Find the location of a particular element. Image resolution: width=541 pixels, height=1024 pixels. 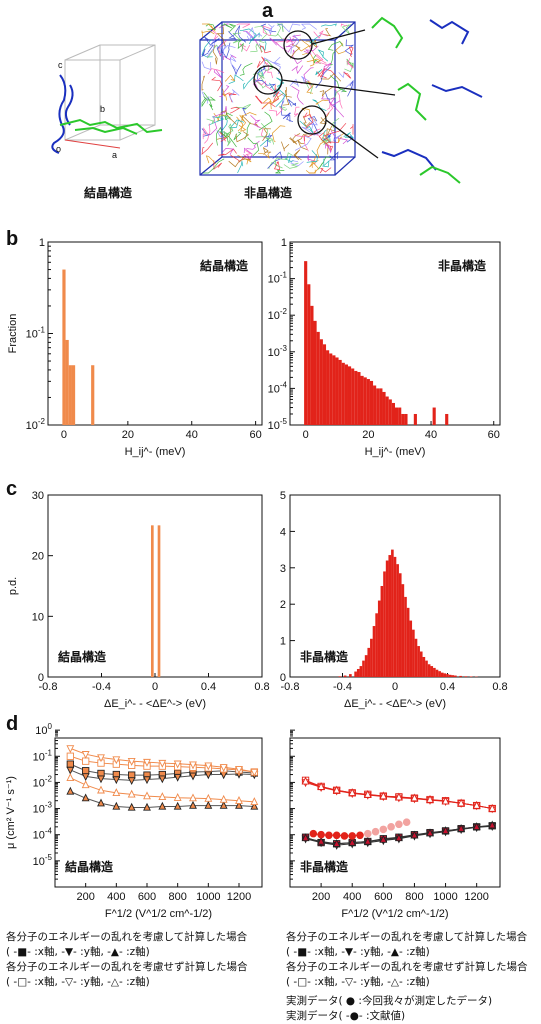

c-amorphous-ytick-label: 3 is located at coordinates (283, 569).